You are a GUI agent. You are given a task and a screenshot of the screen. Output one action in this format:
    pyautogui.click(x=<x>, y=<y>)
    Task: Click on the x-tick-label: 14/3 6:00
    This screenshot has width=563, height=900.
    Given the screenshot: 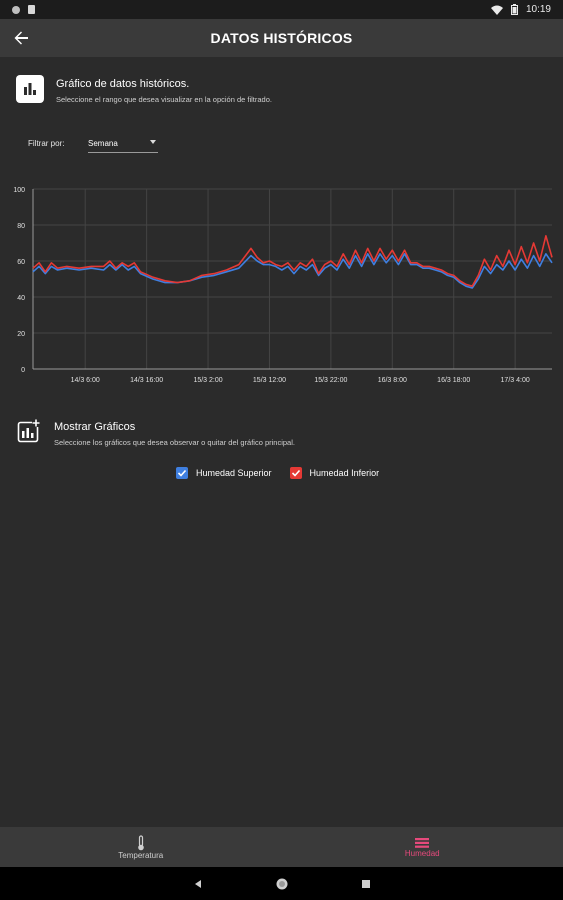 What is the action you would take?
    pyautogui.click(x=85, y=380)
    